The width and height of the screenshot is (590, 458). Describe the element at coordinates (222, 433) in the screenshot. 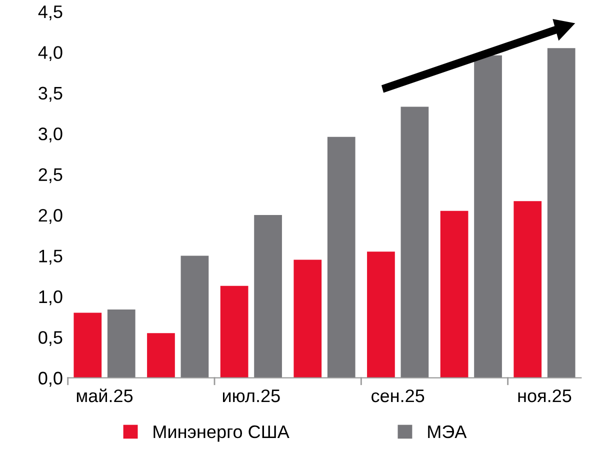

I see `legend-label: Минэнерго США` at that location.